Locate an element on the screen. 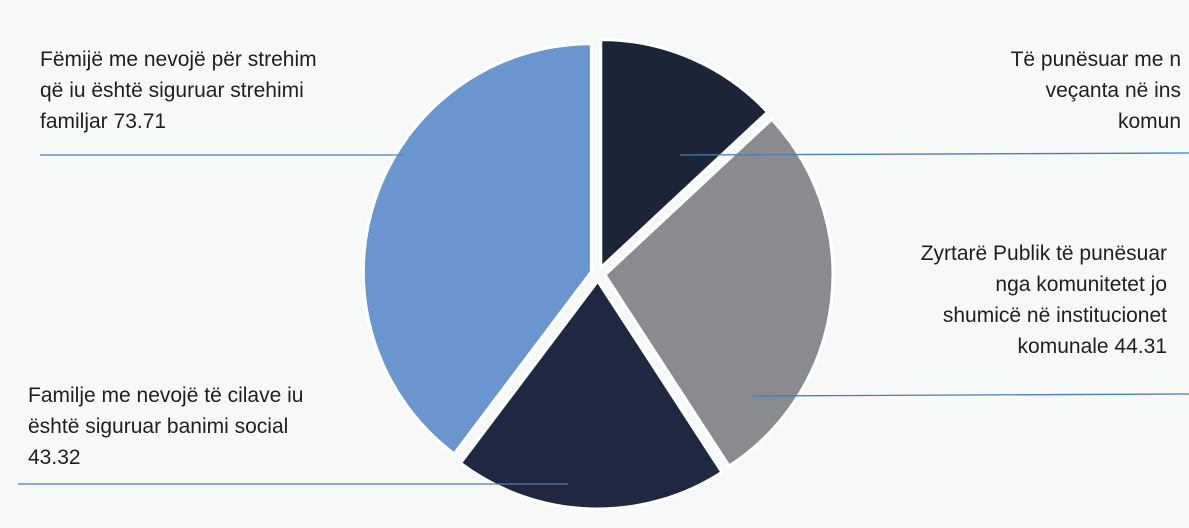 This screenshot has height=528, width=1189. slice-familje is located at coordinates (591, 394).